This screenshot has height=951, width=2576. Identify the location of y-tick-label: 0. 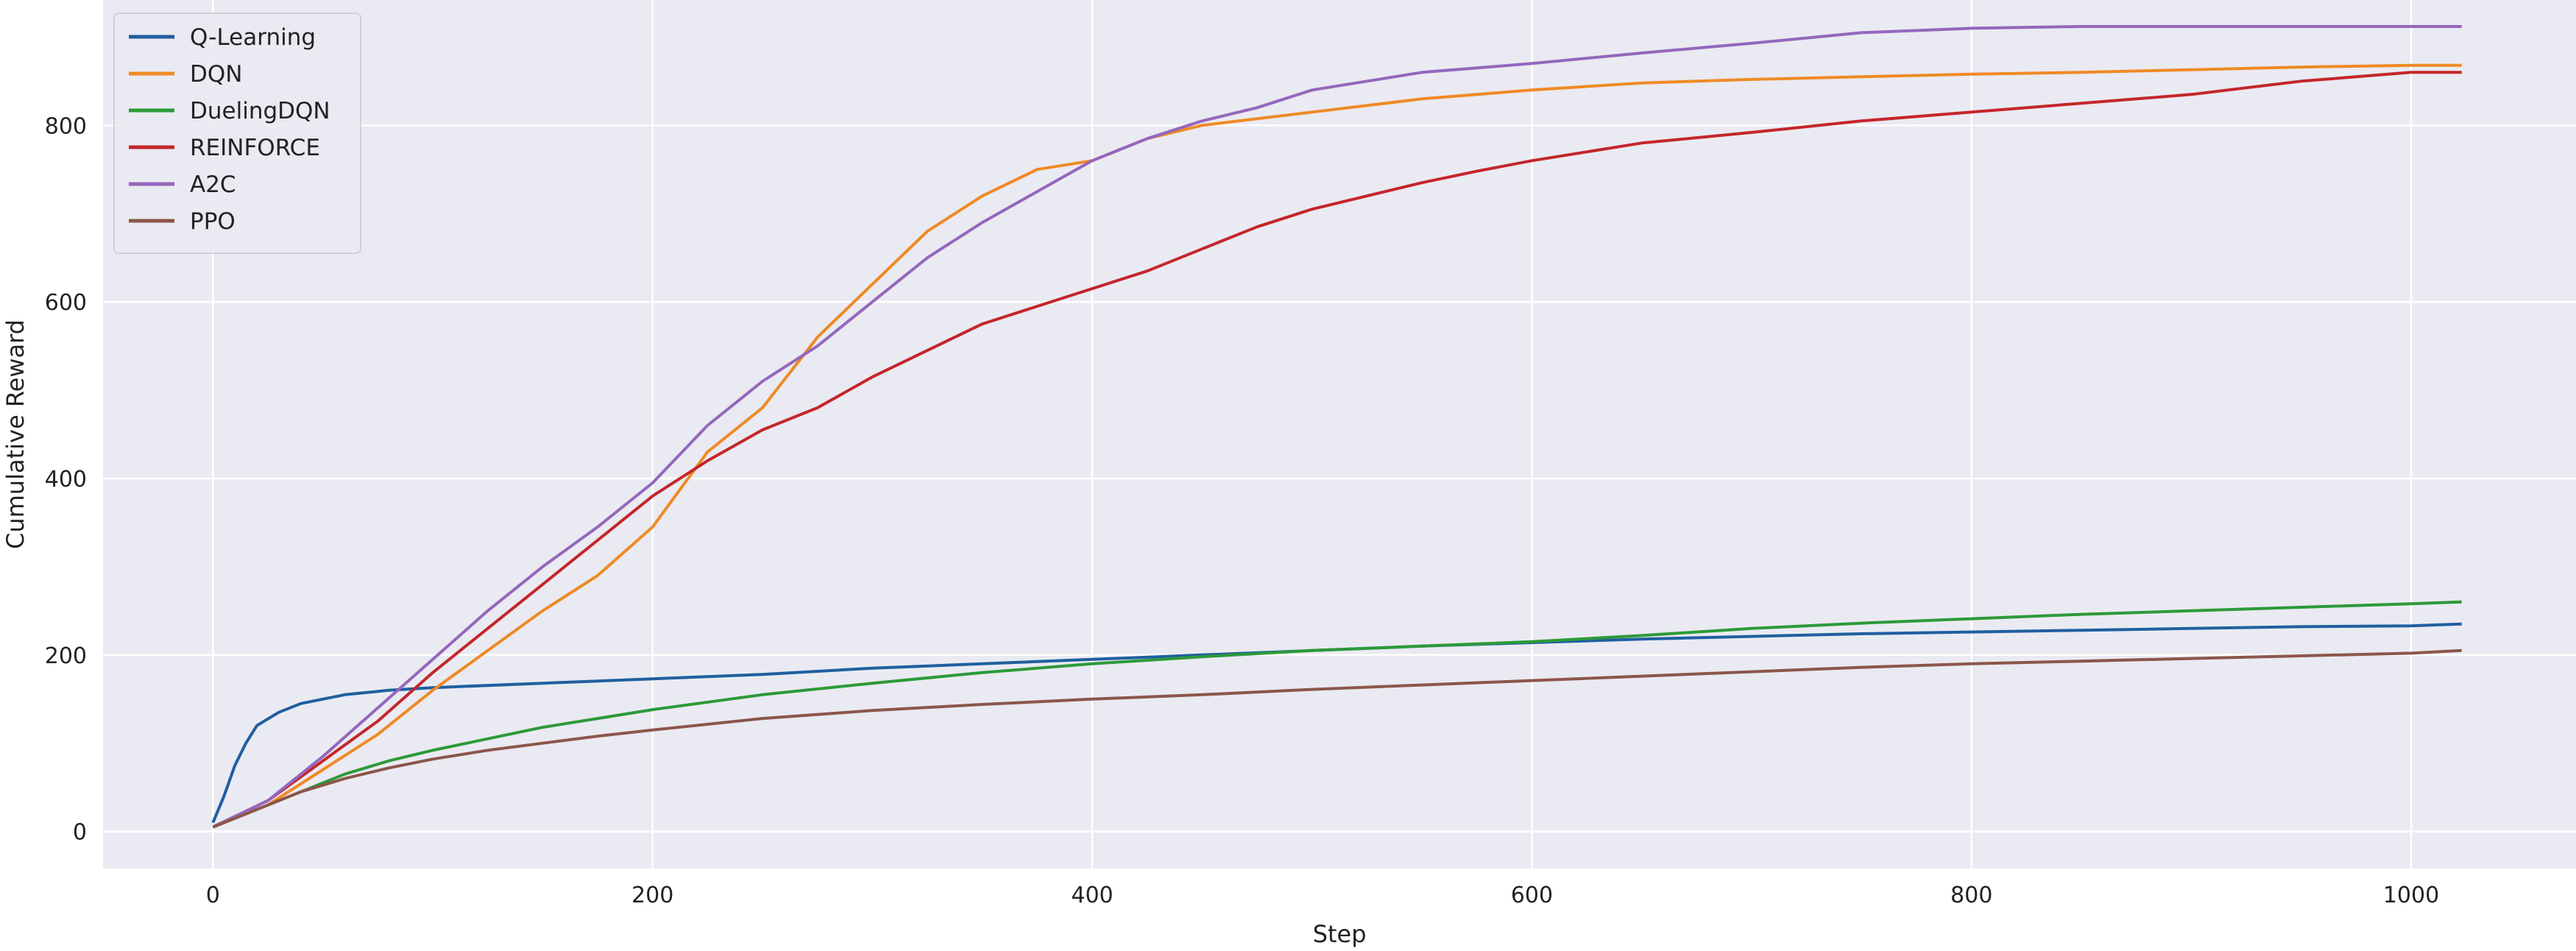
(80, 833).